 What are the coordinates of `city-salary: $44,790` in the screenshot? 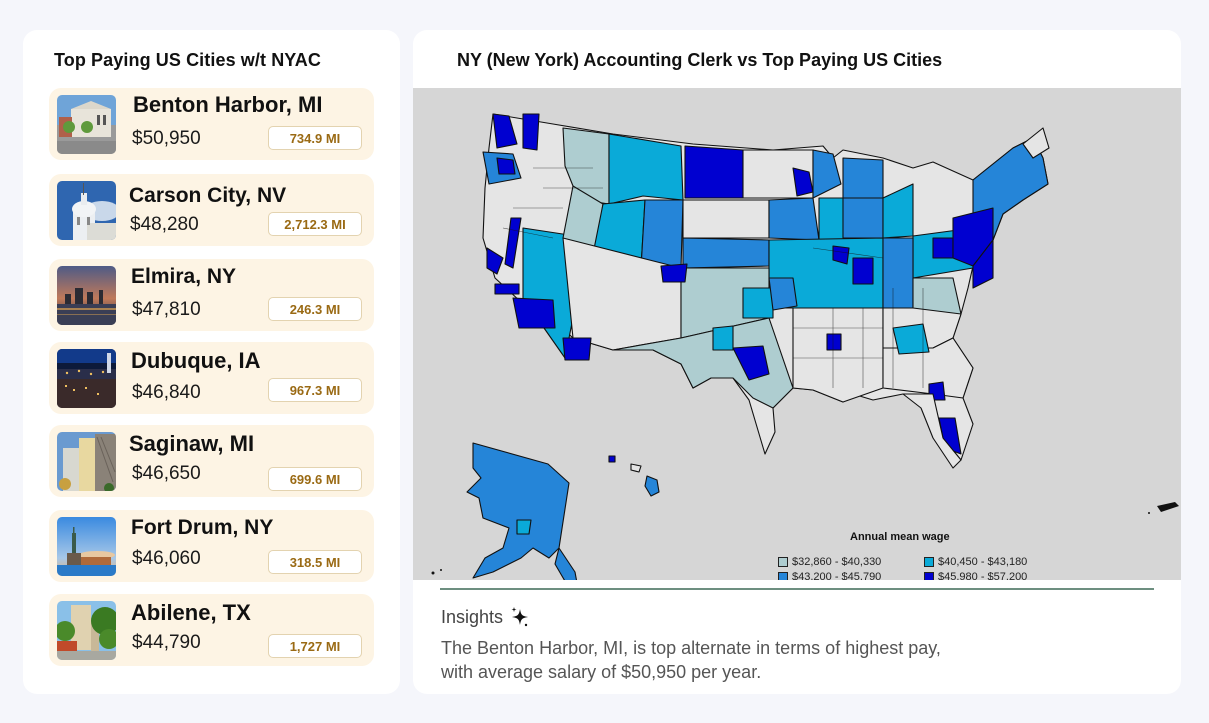 It's located at (166, 642).